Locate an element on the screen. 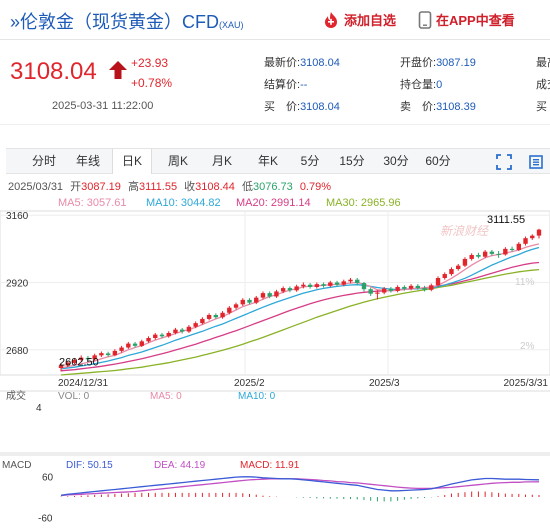 The width and height of the screenshot is (550, 530). price-change-pct: +0.78% is located at coordinates (152, 83).